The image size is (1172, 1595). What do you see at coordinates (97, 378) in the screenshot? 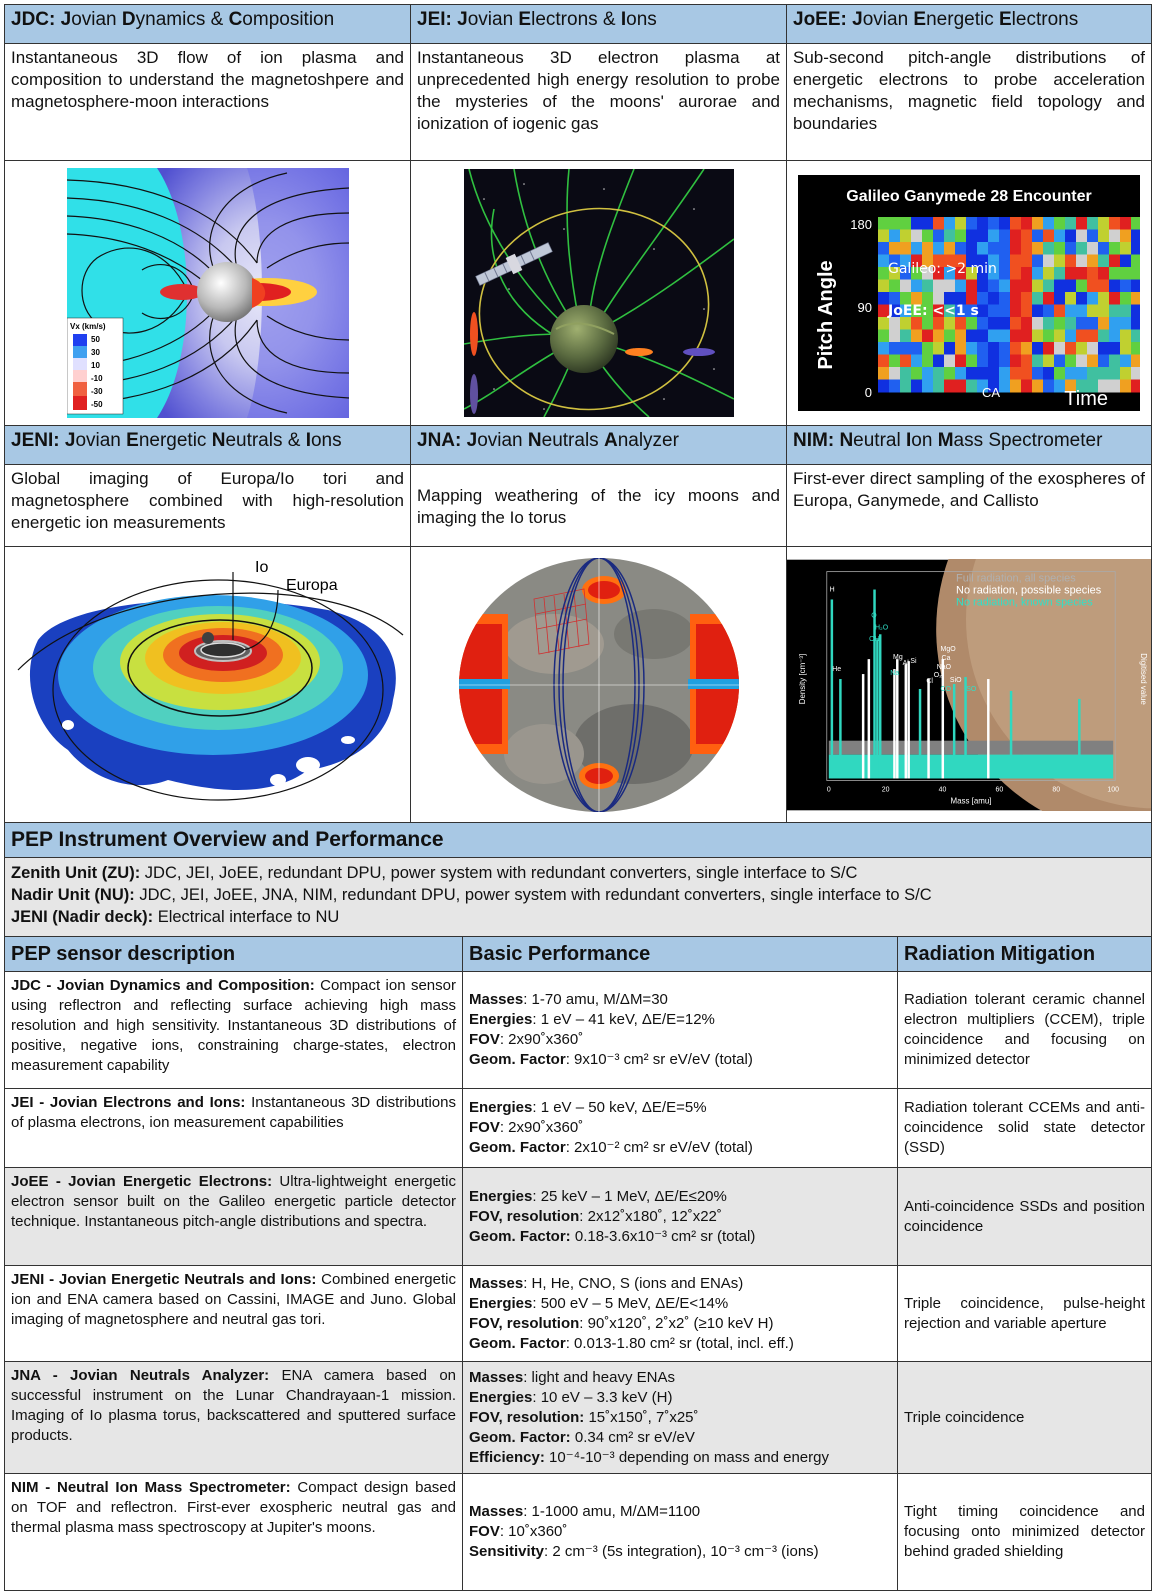
I see `jdc-legend-tick: -10` at bounding box center [97, 378].